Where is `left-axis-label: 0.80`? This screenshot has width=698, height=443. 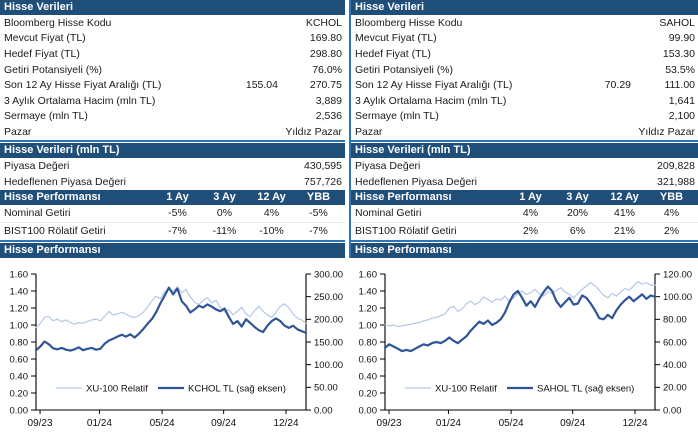 left-axis-label: 0.80 is located at coordinates (368, 342).